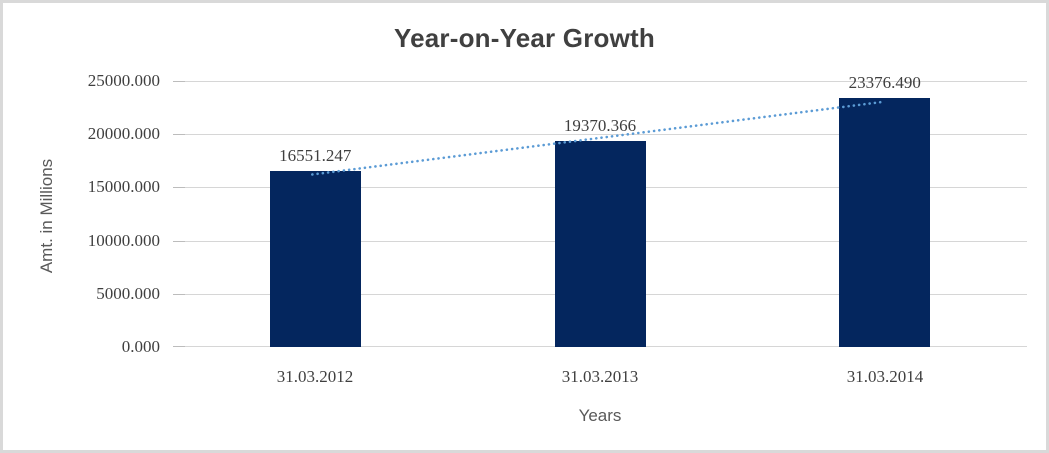  Describe the element at coordinates (123, 240) in the screenshot. I see `y-tick-label: 10000.000` at that location.